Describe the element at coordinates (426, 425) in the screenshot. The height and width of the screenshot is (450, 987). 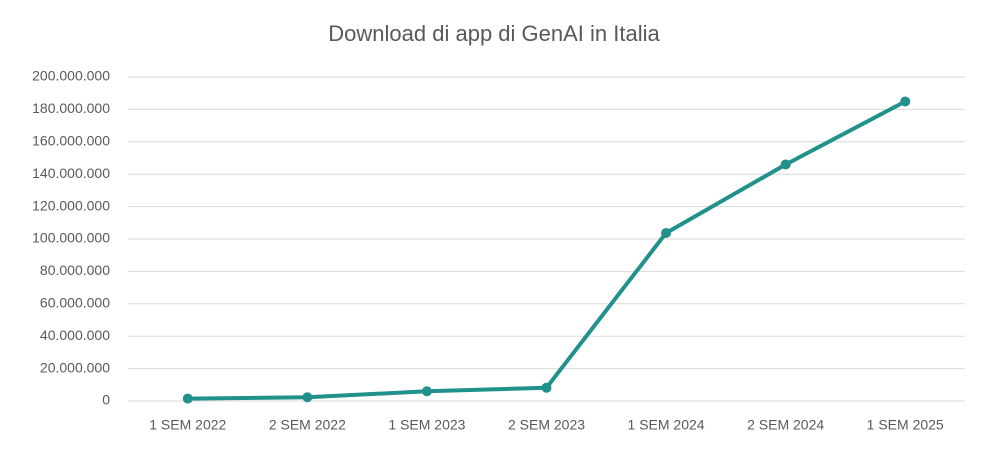
I see `x-tick-label: 1 SEM 2023` at that location.